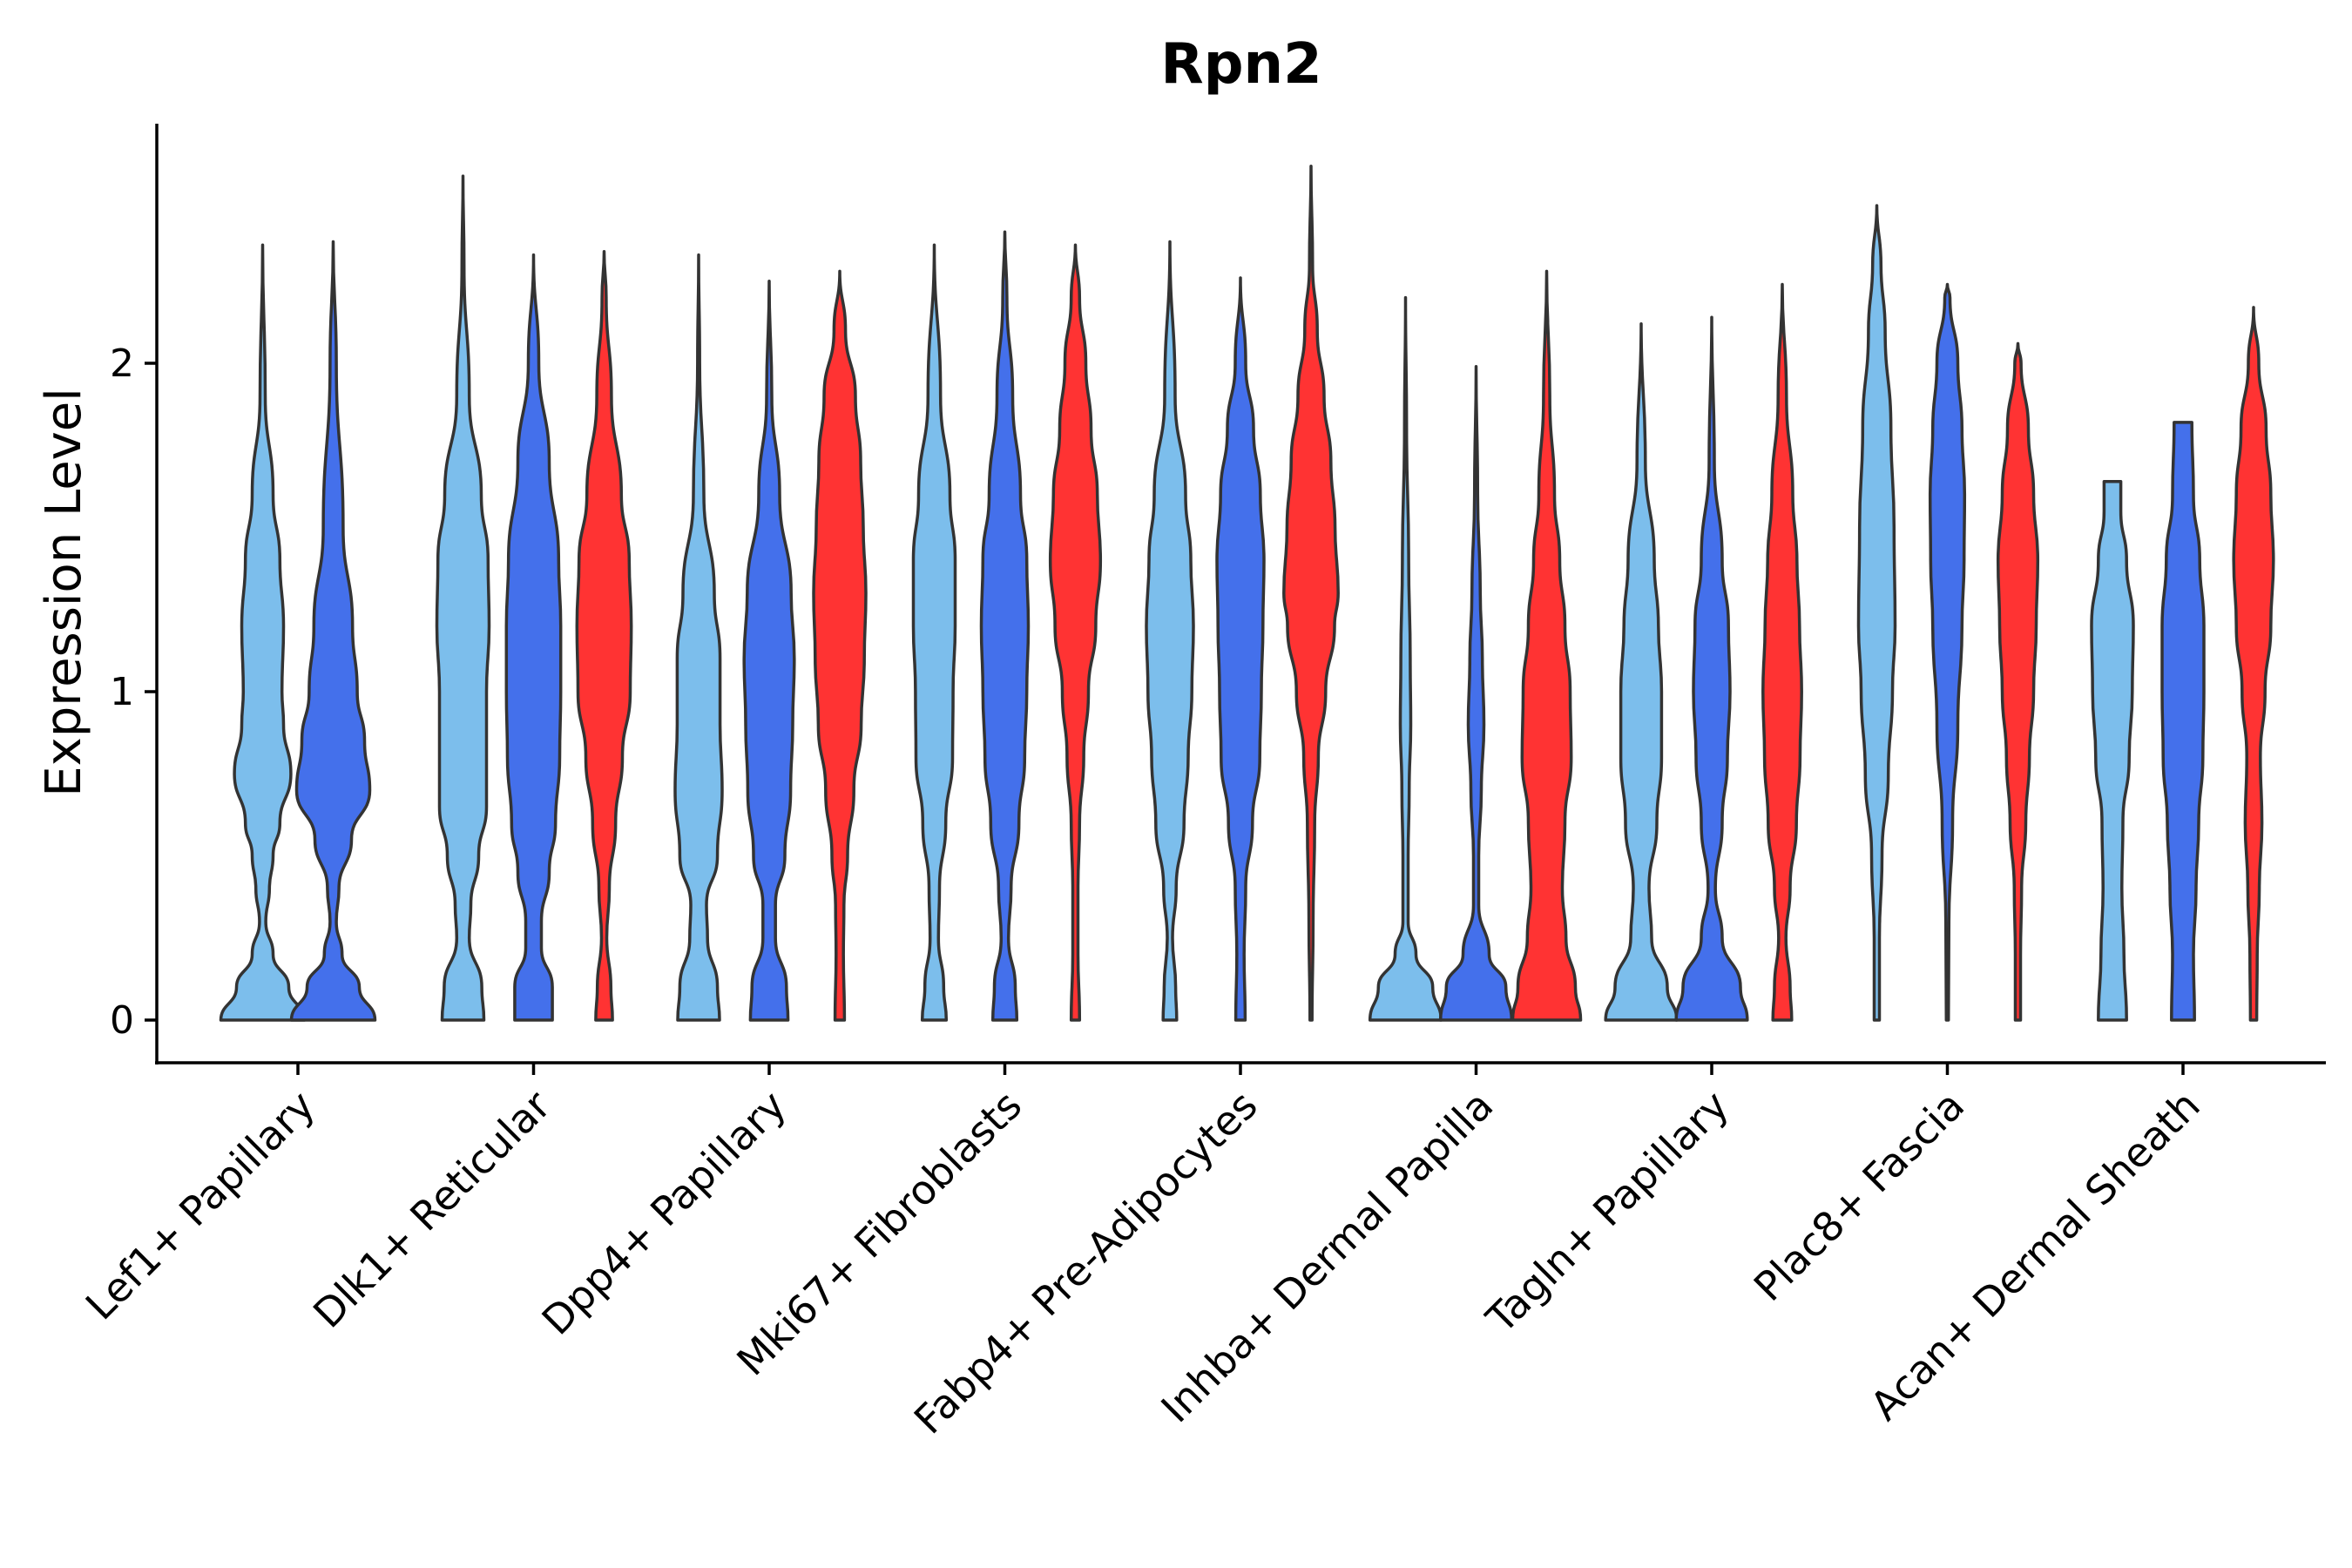 The image size is (2352, 1568). I want to click on y-tick-label: 0, so click(122, 1021).